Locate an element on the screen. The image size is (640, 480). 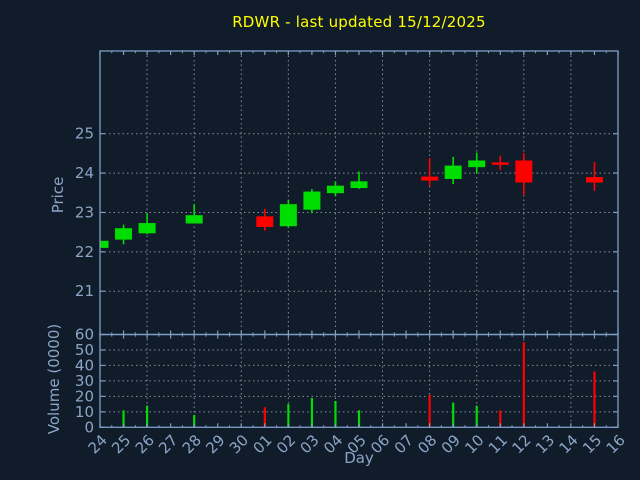
svg-text: 0 is located at coordinates (89, 427).